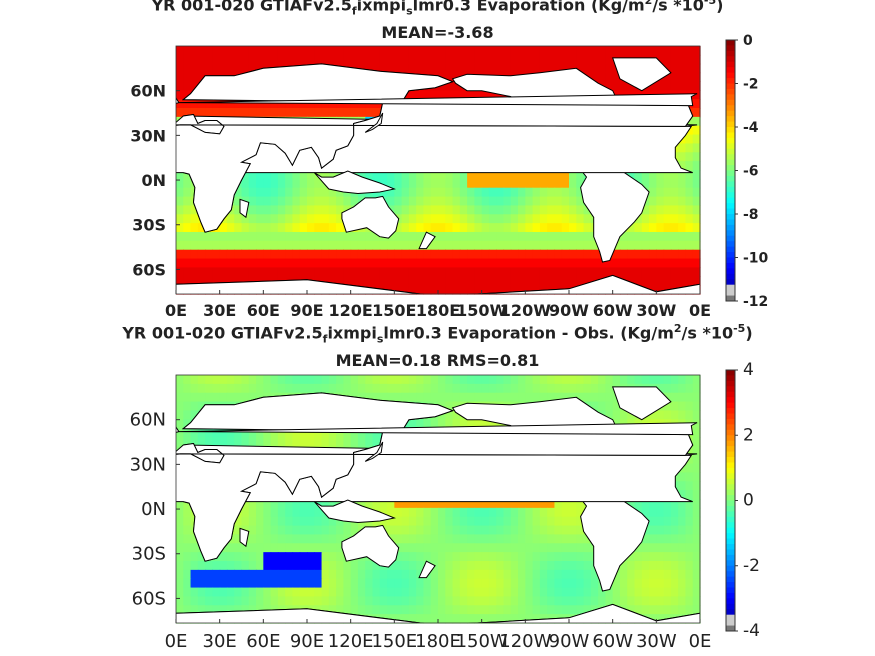 Image resolution: width=875 pixels, height=656 pixels. I want to click on chart2-title-sup: -5, so click(739, 328).